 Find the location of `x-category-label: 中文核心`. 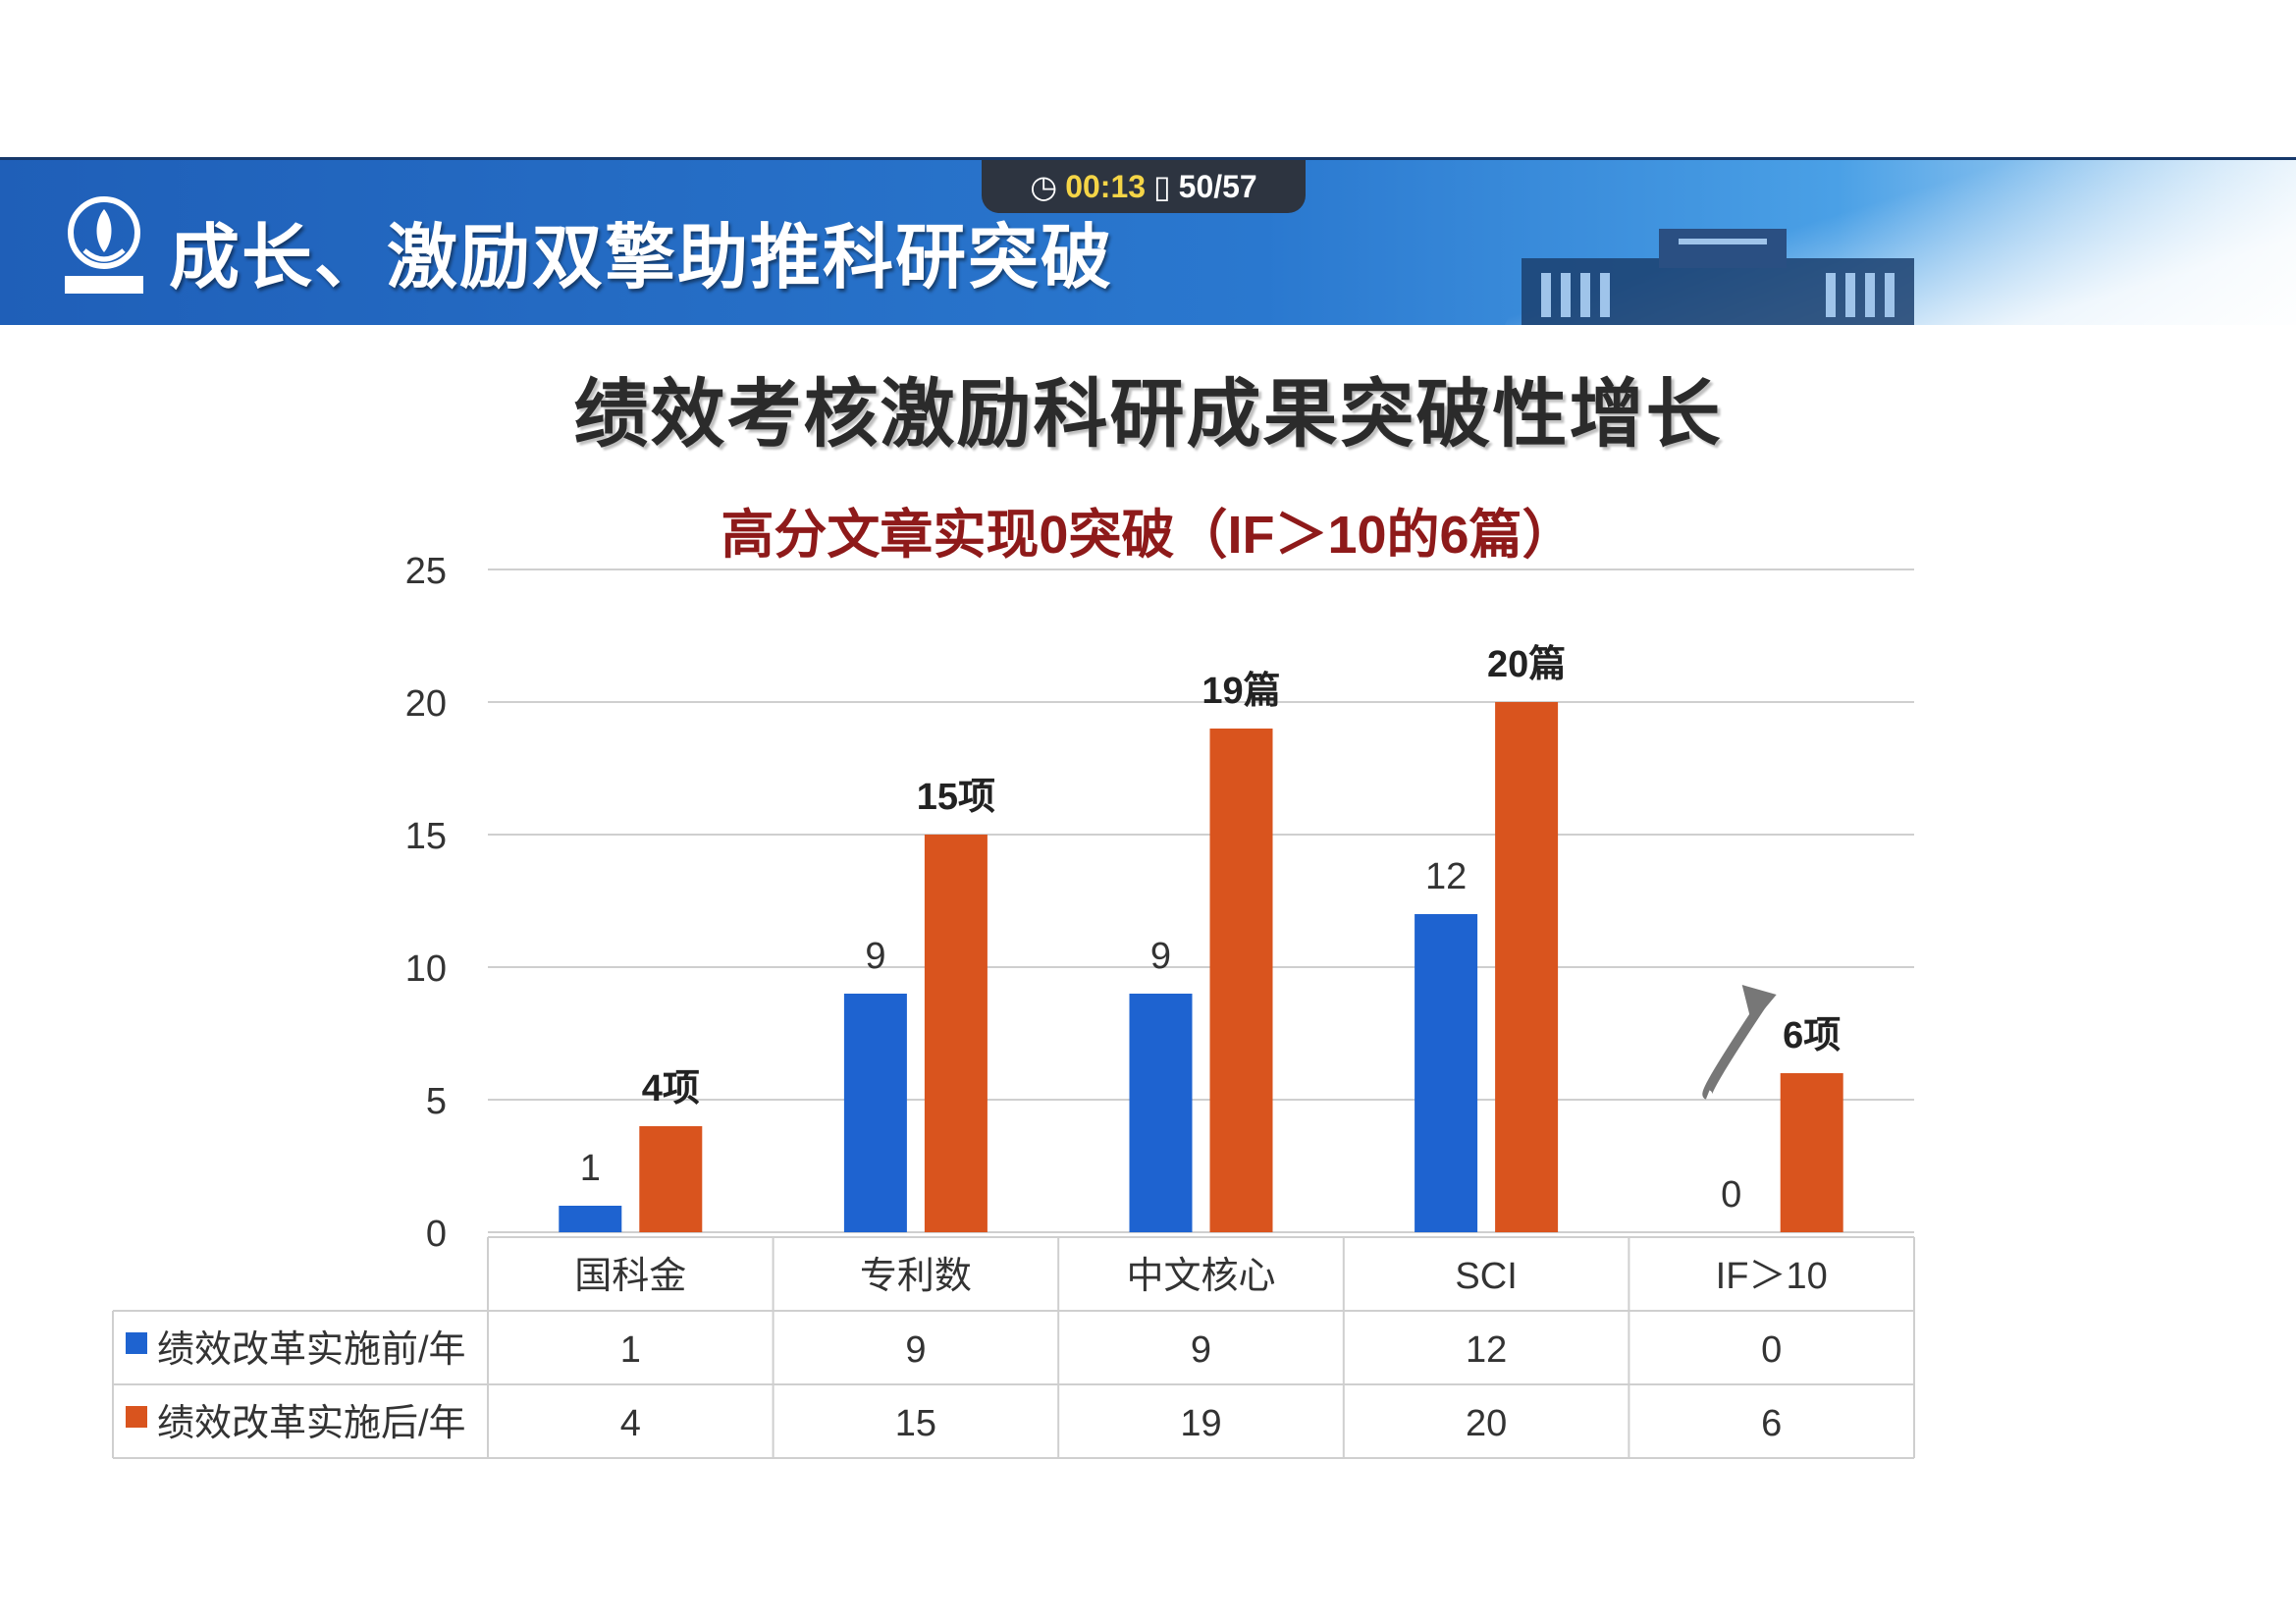

x-category-label: 中文核心 is located at coordinates (1200, 1276).